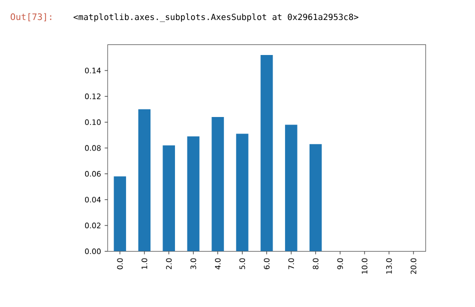 The image size is (475, 307). What do you see at coordinates (216, 18) in the screenshot?
I see `text: <matplotlib.axes._subplots.AxesSubplot at 0x2961a2953c8>` at bounding box center [216, 18].